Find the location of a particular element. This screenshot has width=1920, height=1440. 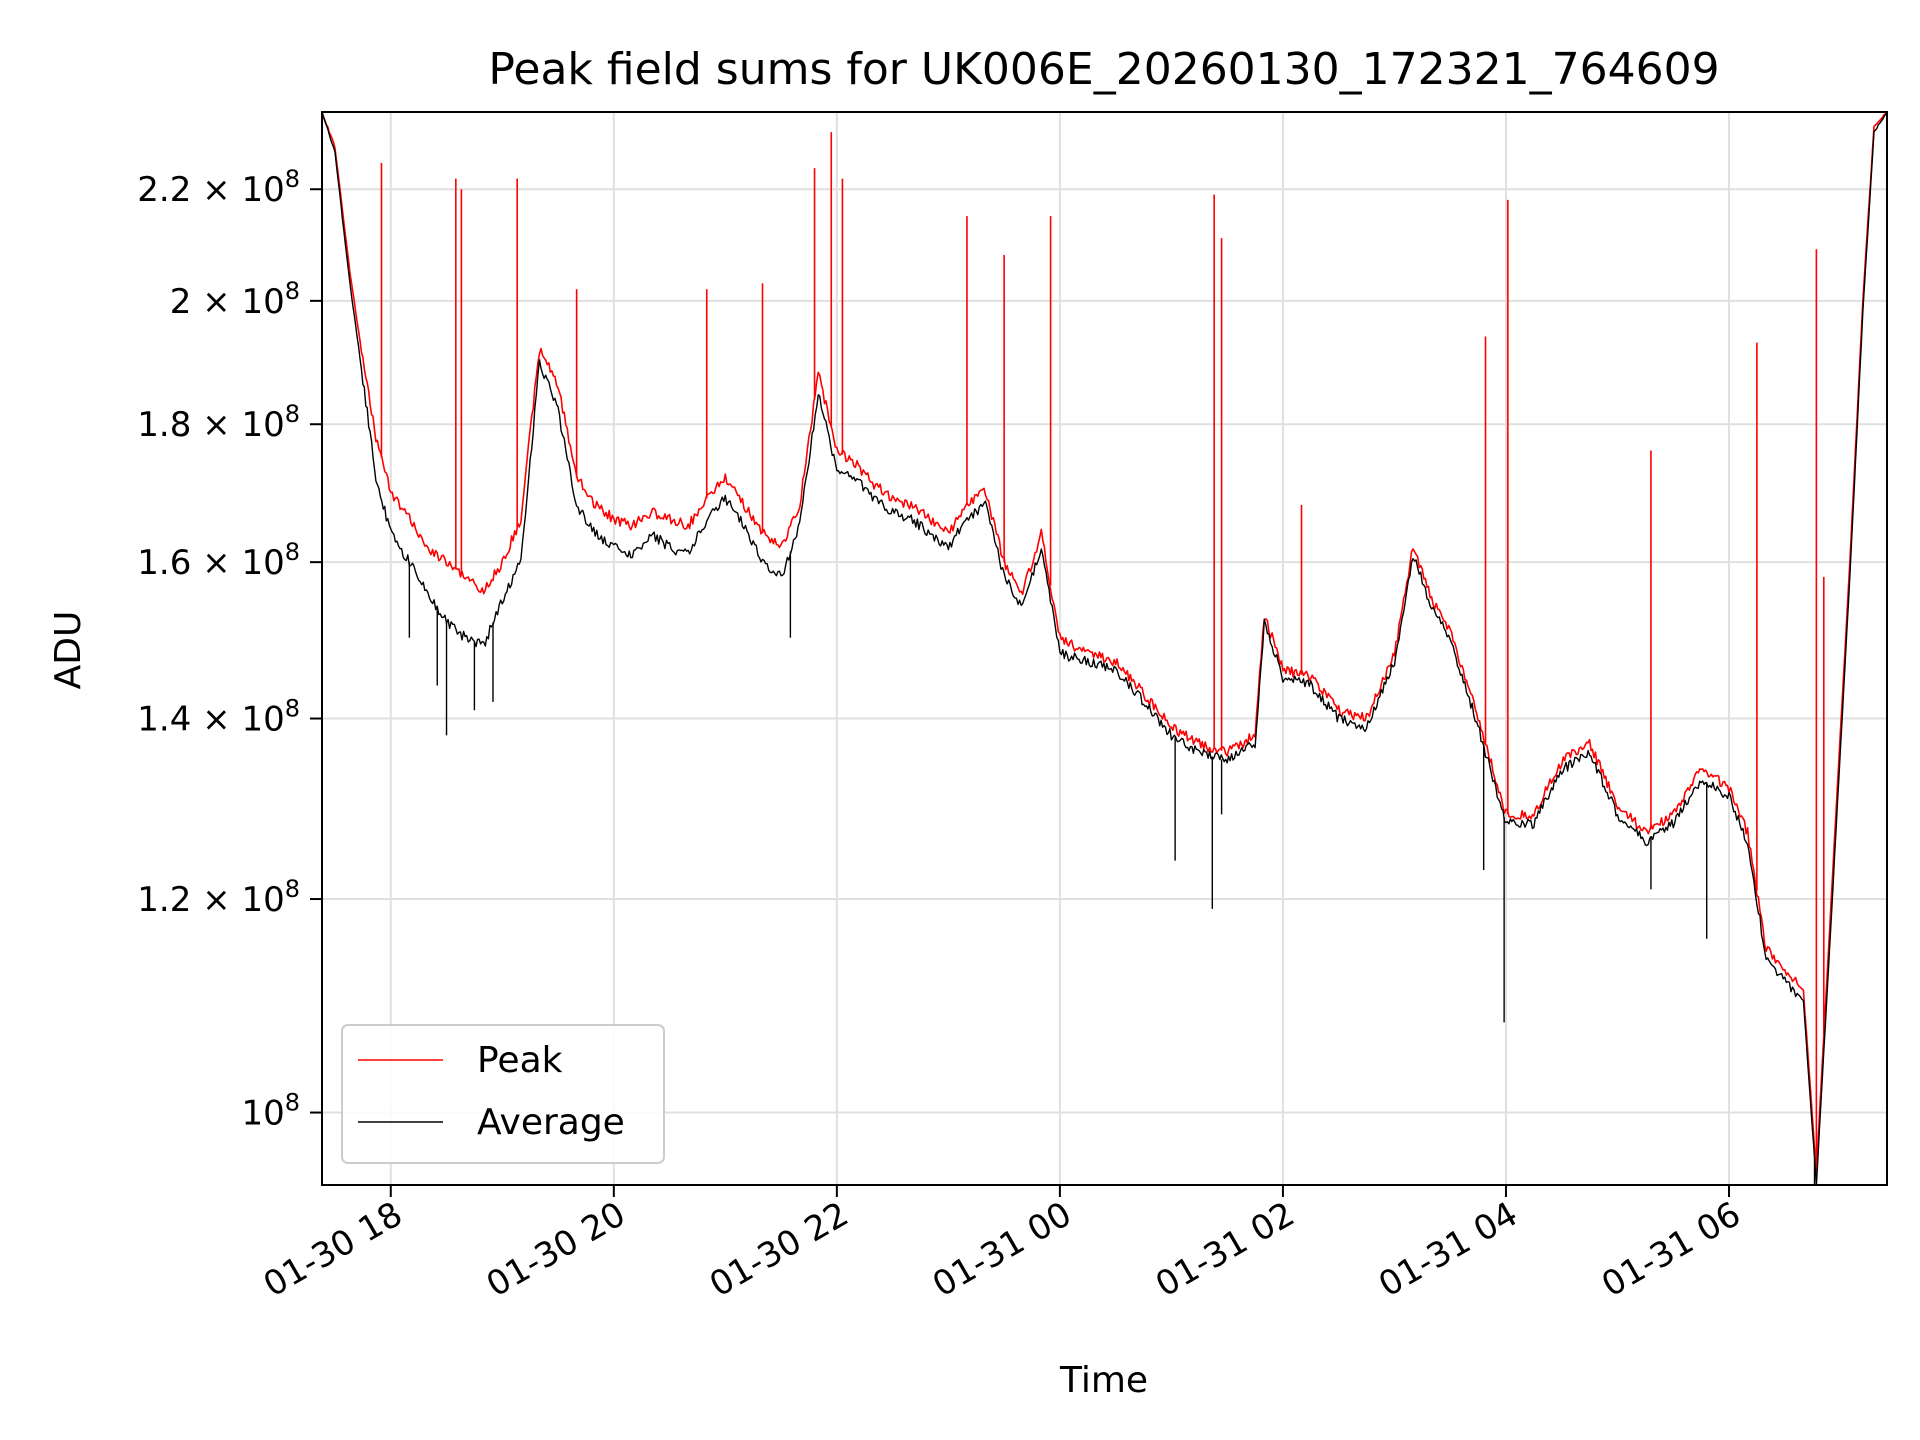

y-tick-label: 108 is located at coordinates (270, 1111).